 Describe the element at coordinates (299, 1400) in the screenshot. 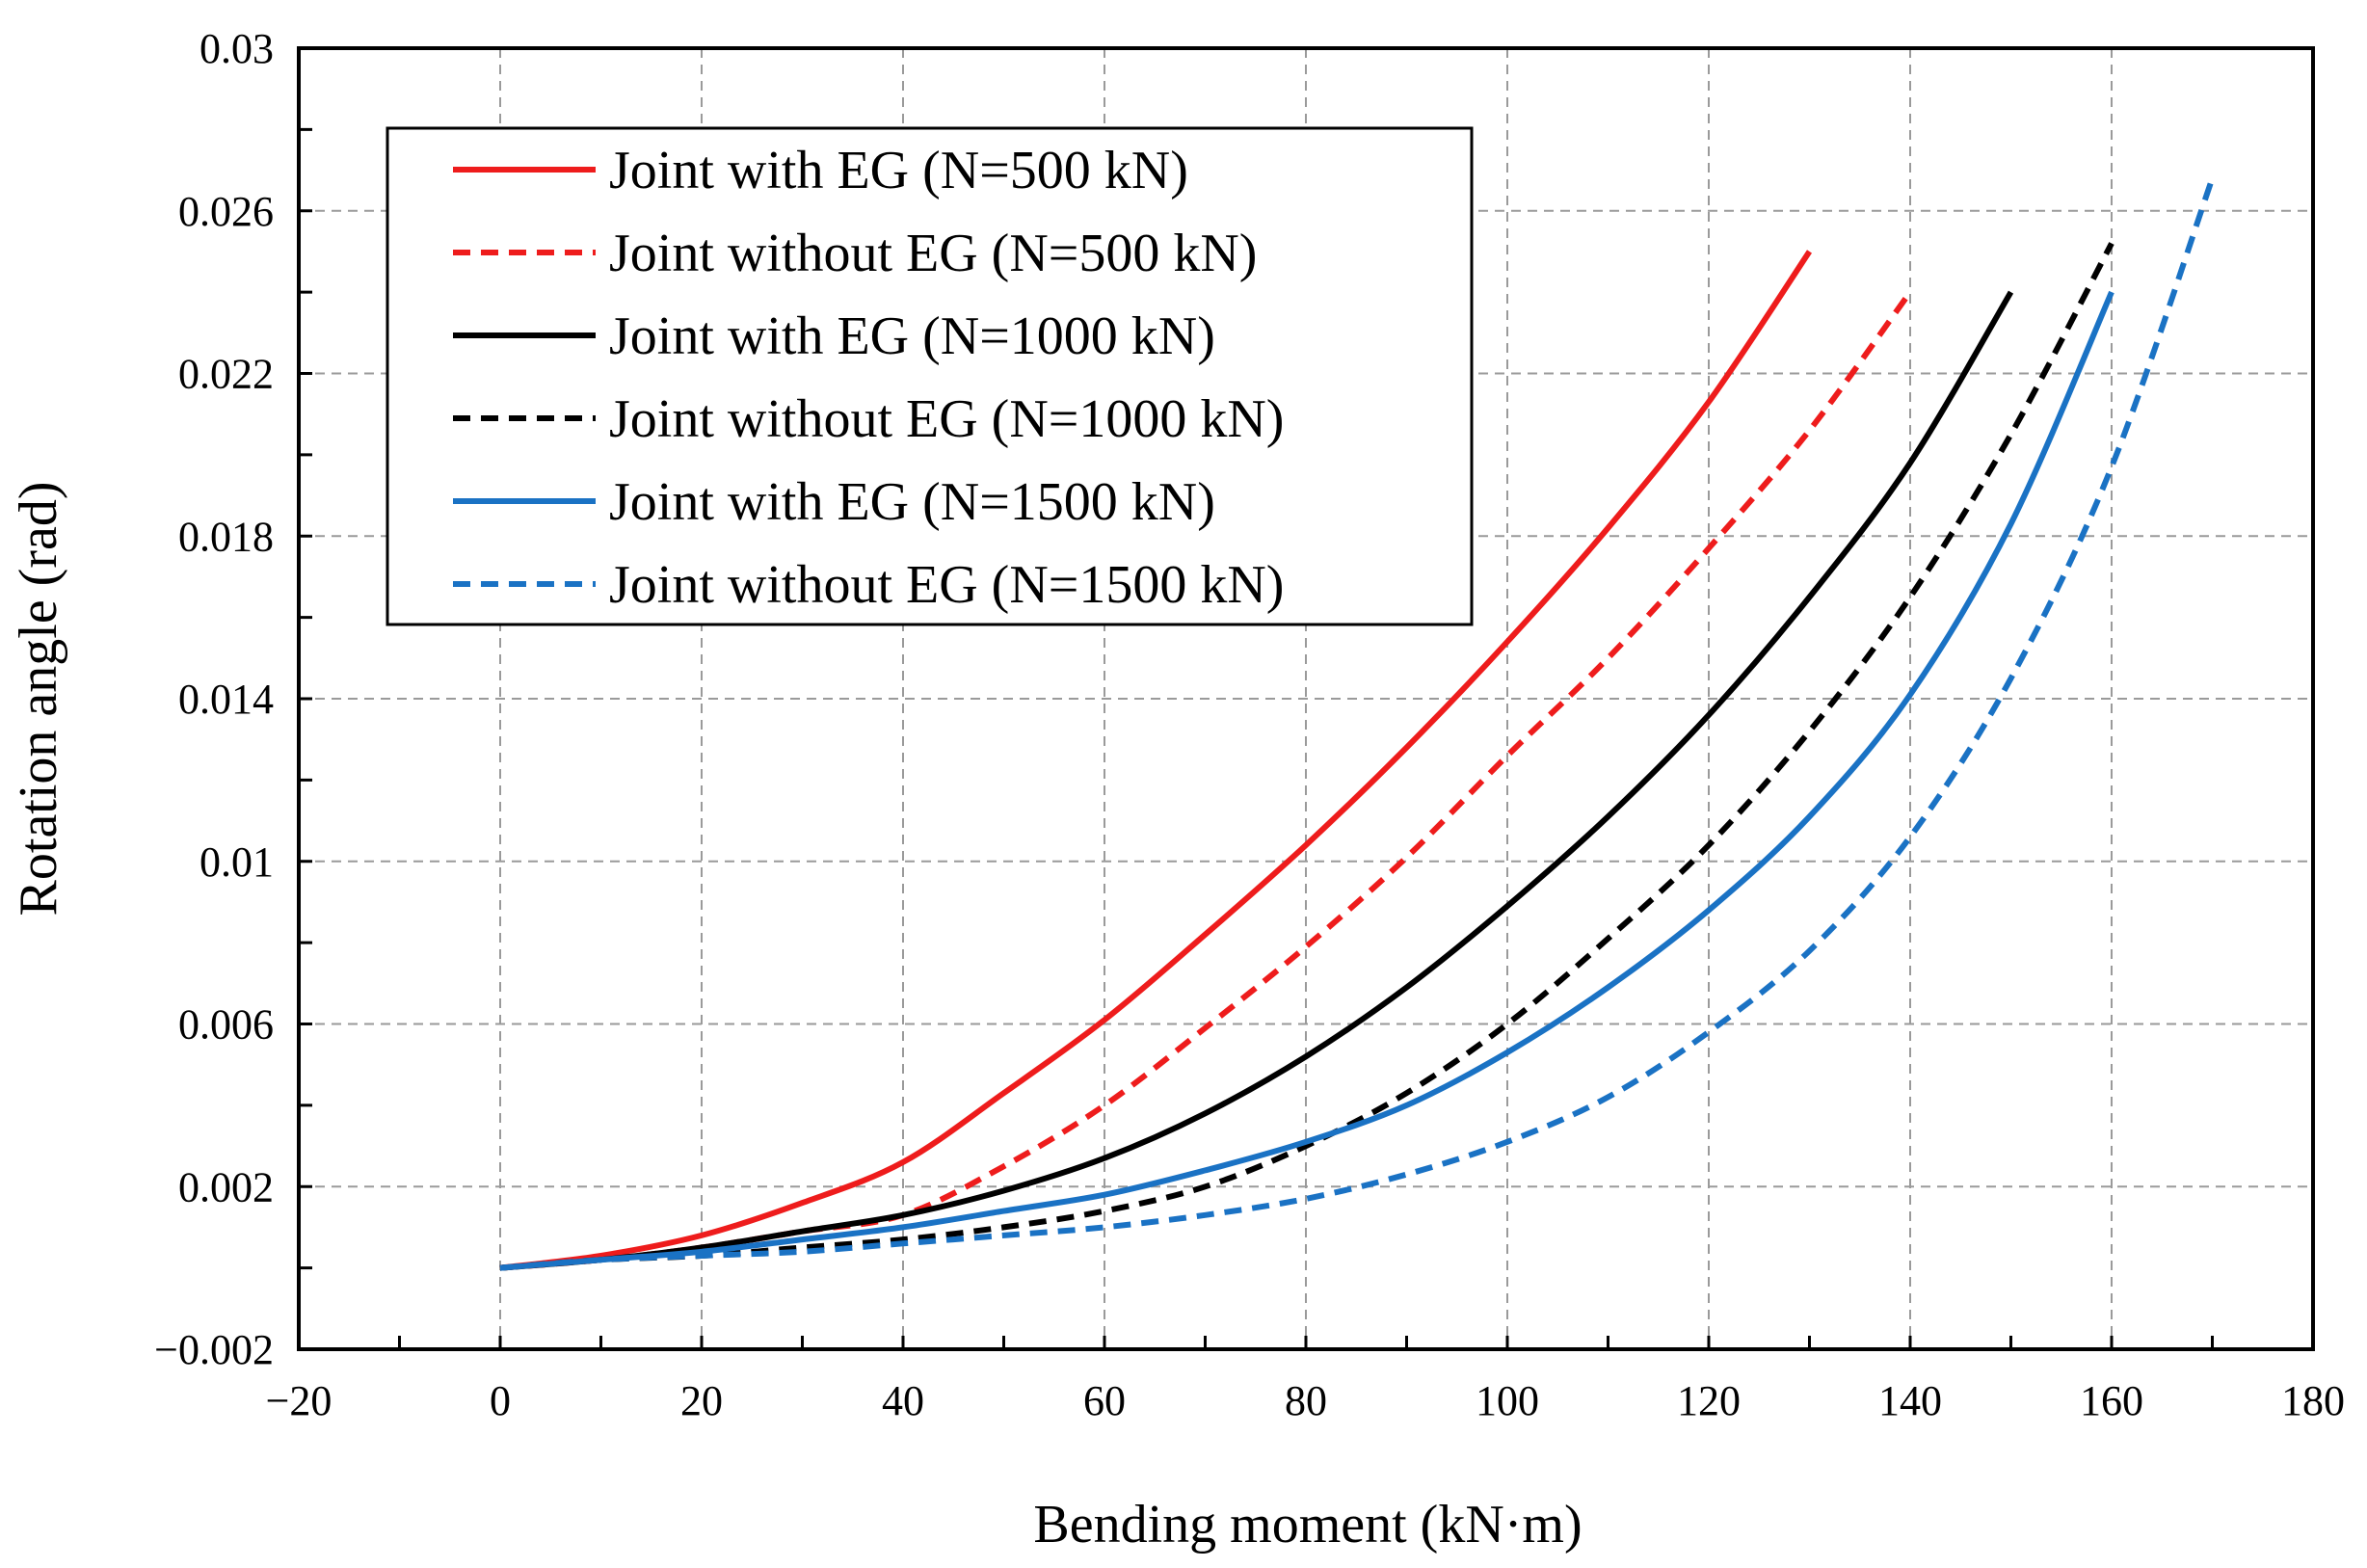

I see `x-tick-label: −20` at that location.